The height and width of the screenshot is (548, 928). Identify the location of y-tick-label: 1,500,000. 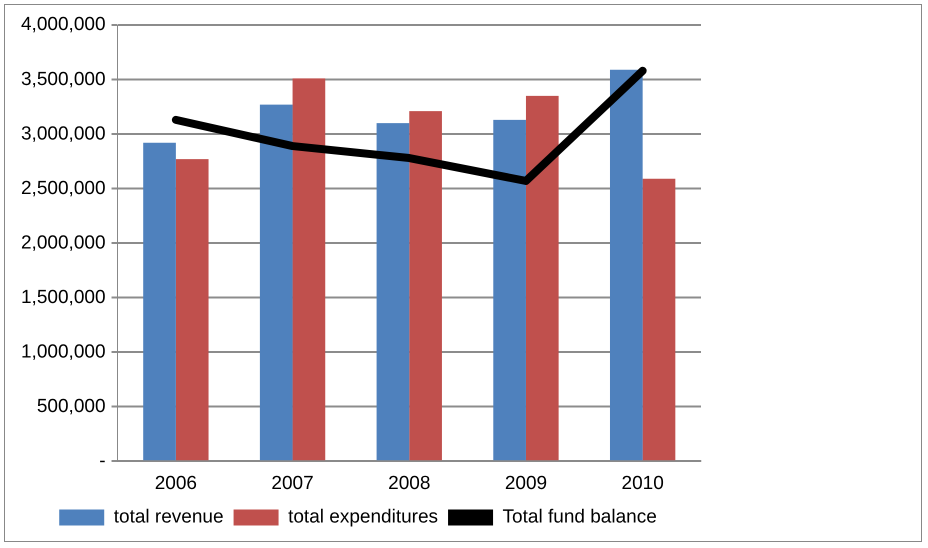
(63, 297).